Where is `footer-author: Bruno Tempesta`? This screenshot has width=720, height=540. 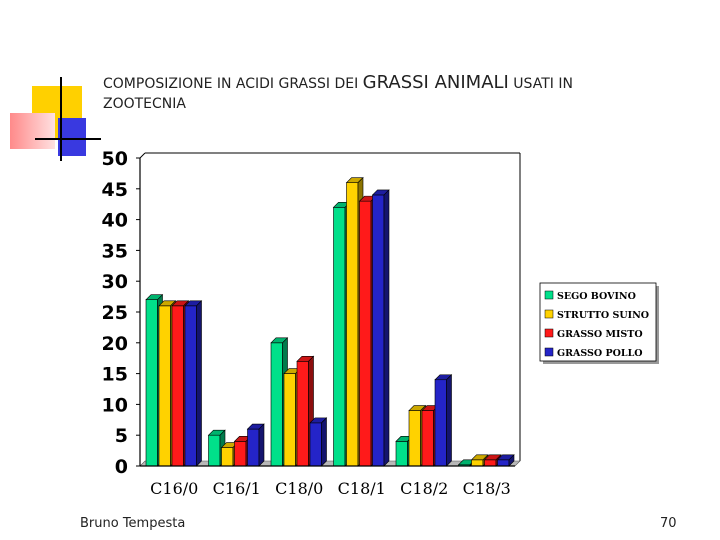 footer-author: Bruno Tempesta is located at coordinates (133, 523).